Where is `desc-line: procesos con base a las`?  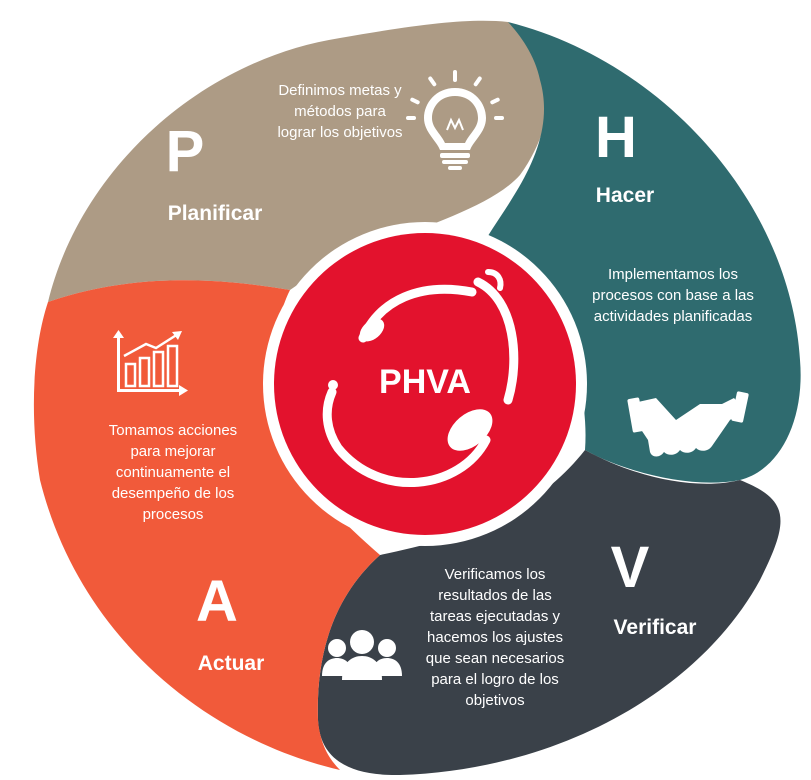 desc-line: procesos con base a las is located at coordinates (673, 295).